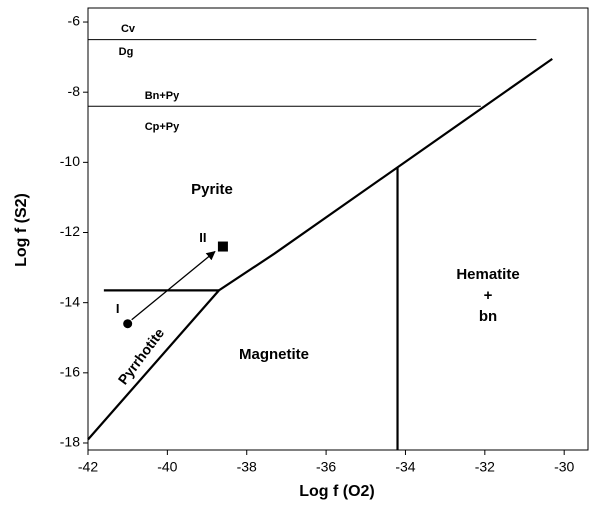 The height and width of the screenshot is (505, 591). Describe the element at coordinates (70, 301) in the screenshot. I see `y-tick-label: -14` at that location.